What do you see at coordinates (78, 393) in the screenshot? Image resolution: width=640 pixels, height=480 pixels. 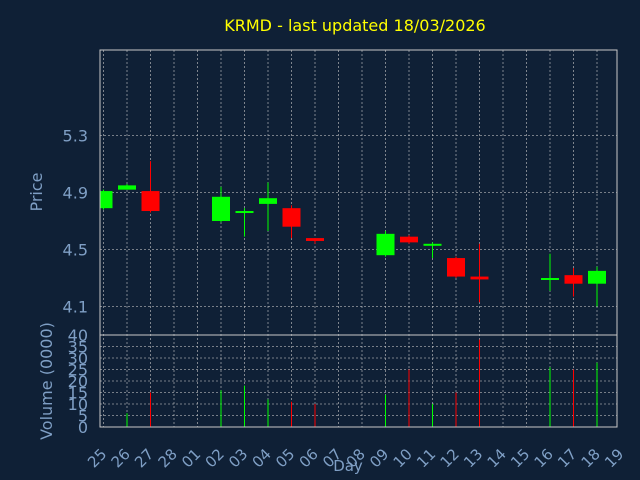 I see `volume-tick-label: 15` at bounding box center [78, 393].